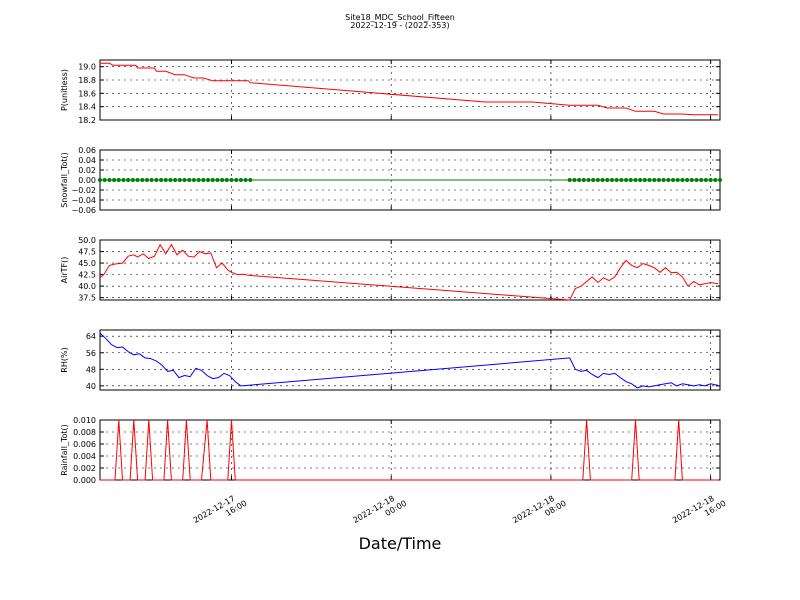 This screenshot has width=800, height=600. I want to click on y-tick-label: 0.010, so click(84, 420).